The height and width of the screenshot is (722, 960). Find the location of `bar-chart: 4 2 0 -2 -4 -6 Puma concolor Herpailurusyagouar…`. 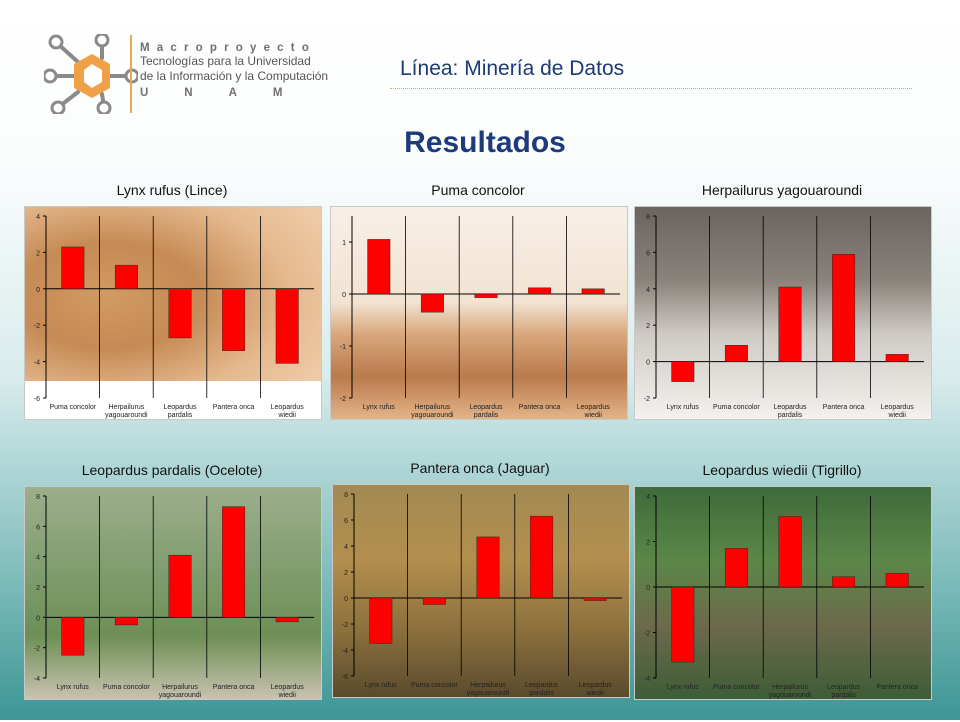

bar-chart: 4 2 0 -2 -4 -6 Puma concolor Herpailurusyagouar… is located at coordinates (174, 316).